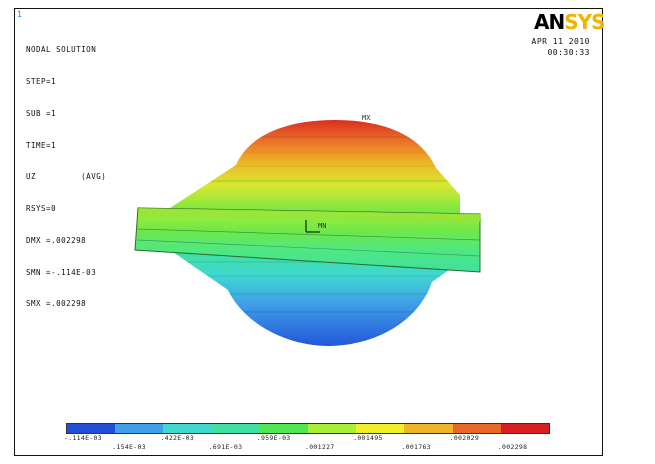 The image size is (655, 464). Describe the element at coordinates (560, 41) in the screenshot. I see `date-text: APR 11 2010` at that location.